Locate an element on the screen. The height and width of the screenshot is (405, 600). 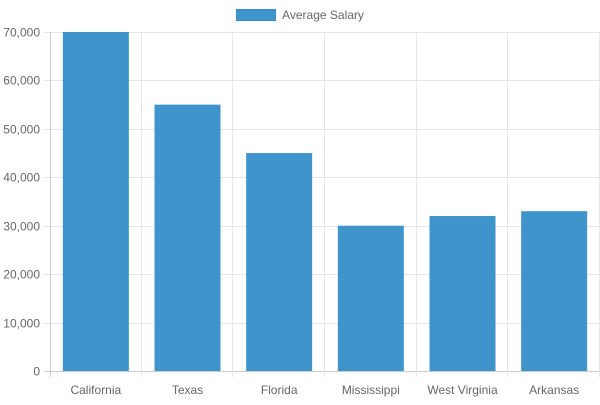
y-tick-label: 20,000 is located at coordinates (21, 275).